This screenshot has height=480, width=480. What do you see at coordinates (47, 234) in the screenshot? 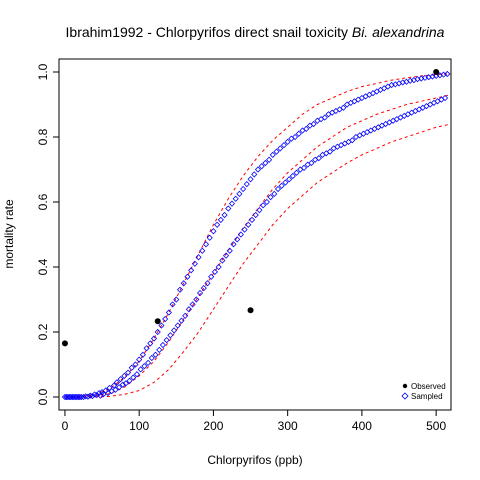
I see `y-axis: 0.0 0.2 0.4 0.6 0.8 1.0` at bounding box center [47, 234].